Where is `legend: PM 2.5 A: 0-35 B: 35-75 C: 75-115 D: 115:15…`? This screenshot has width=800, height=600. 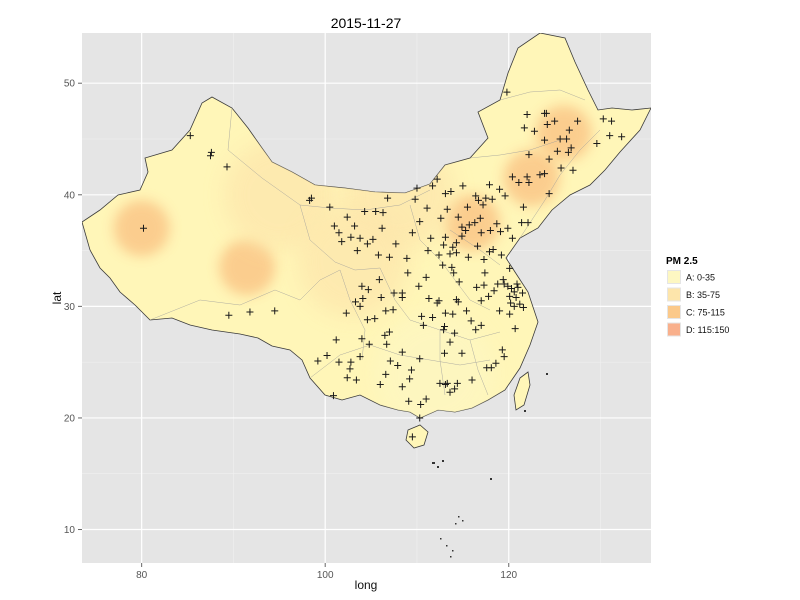 legend: PM 2.5 A: 0-35 B: 35-75 C: 75-115 D: 115:15… is located at coordinates (697, 296).